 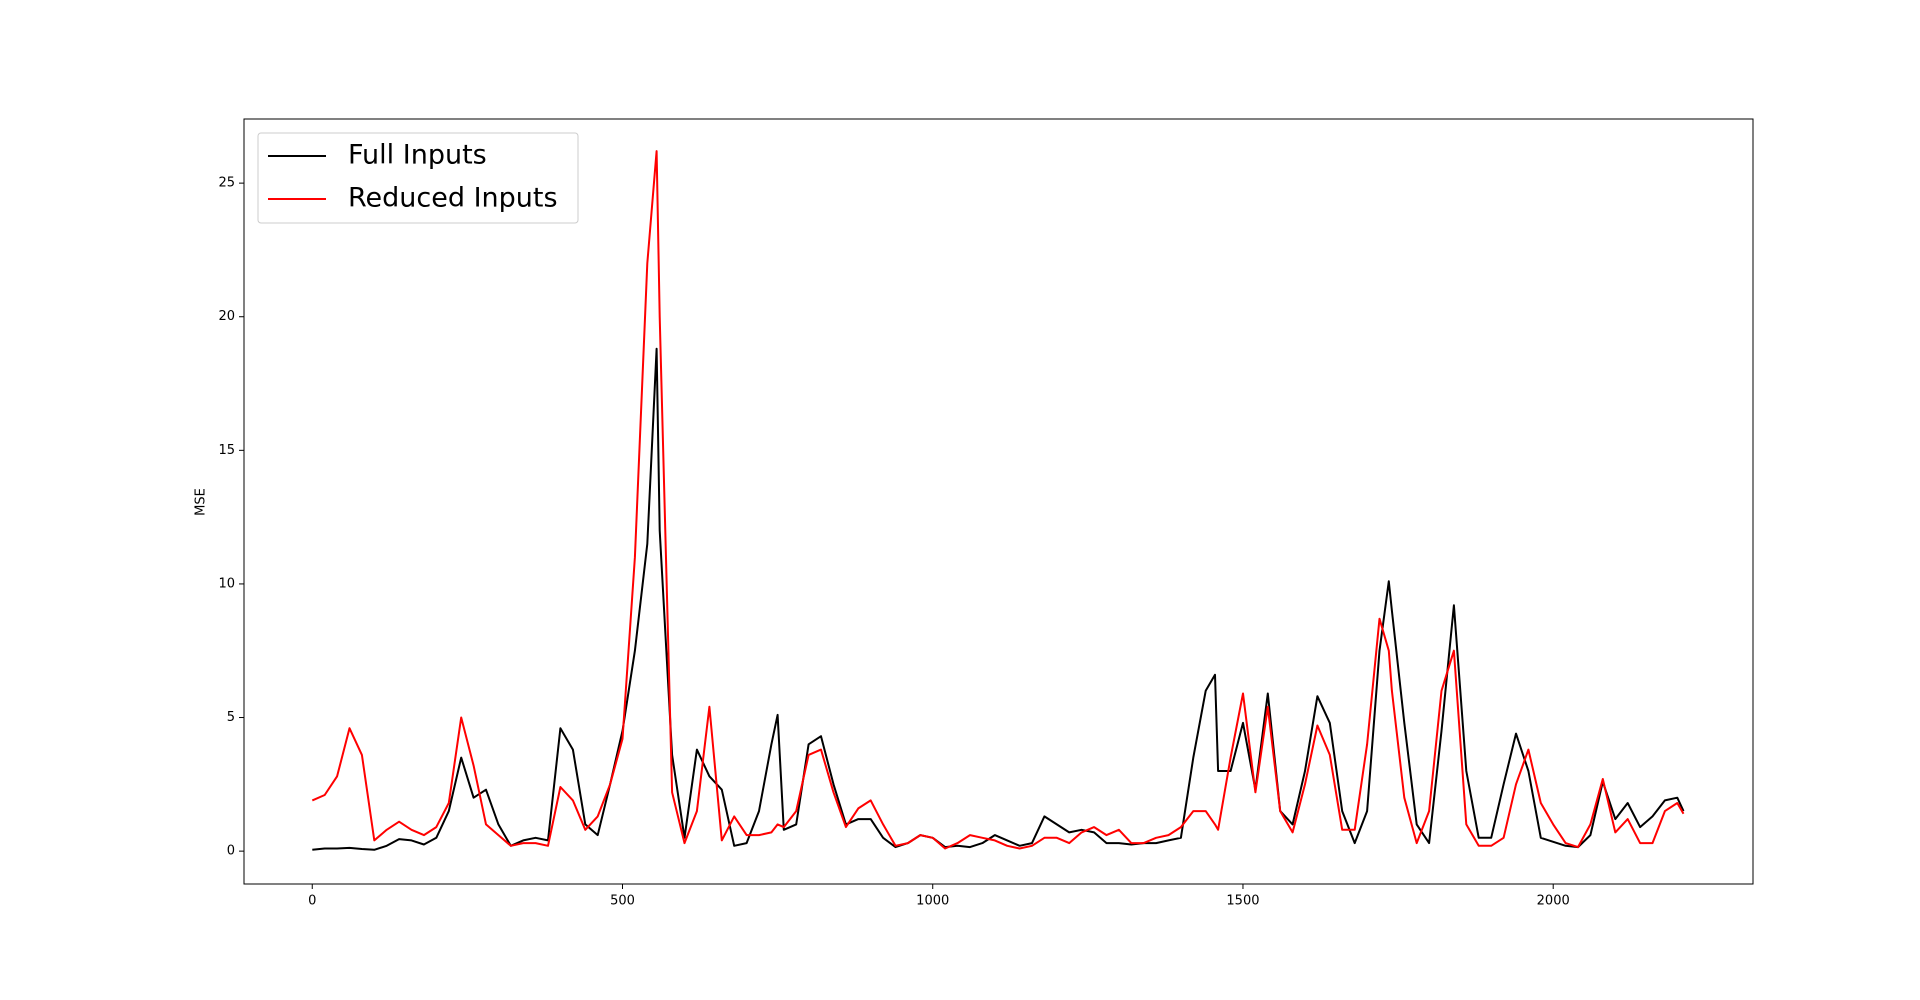 What do you see at coordinates (417, 155) in the screenshot?
I see `legend-label: Full Inputs` at bounding box center [417, 155].